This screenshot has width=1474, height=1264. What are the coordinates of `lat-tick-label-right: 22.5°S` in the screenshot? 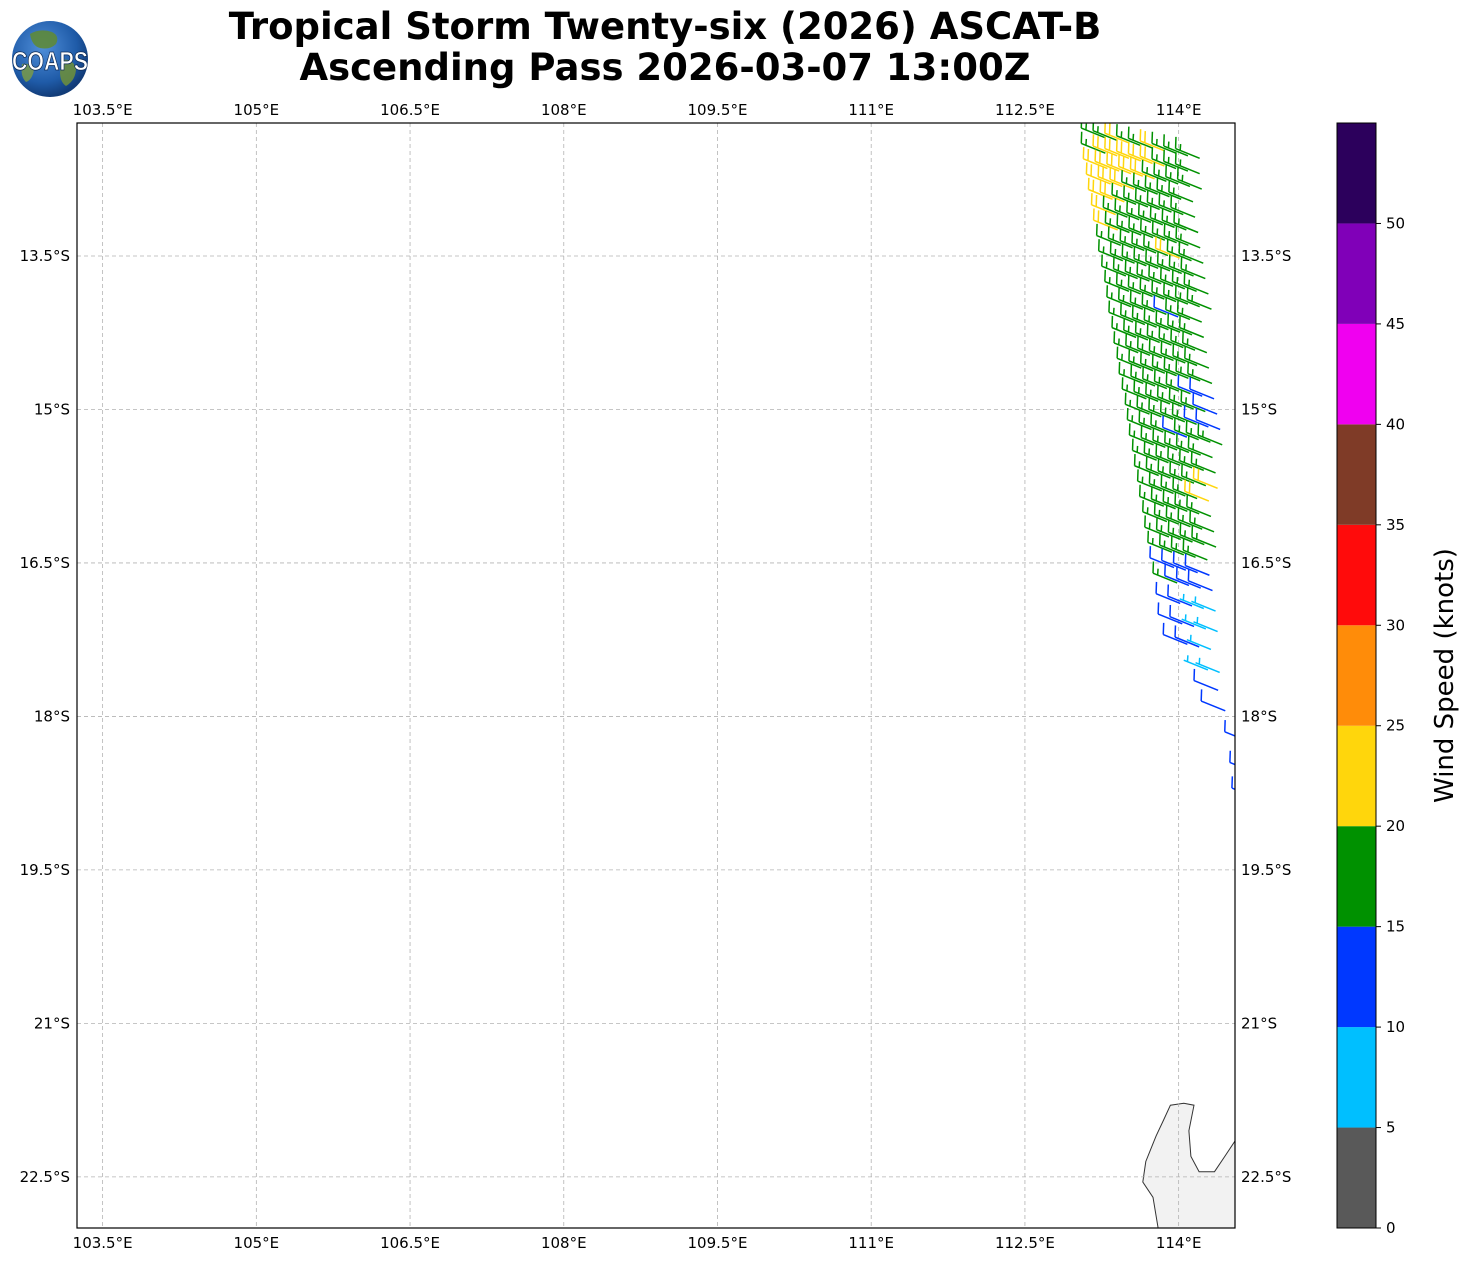 It's located at (1266, 1177).